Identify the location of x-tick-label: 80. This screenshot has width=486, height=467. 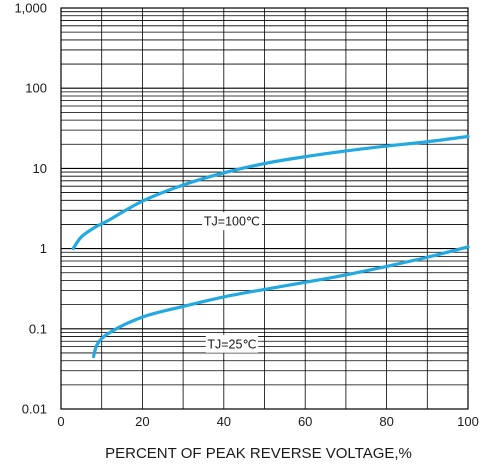
(386, 421).